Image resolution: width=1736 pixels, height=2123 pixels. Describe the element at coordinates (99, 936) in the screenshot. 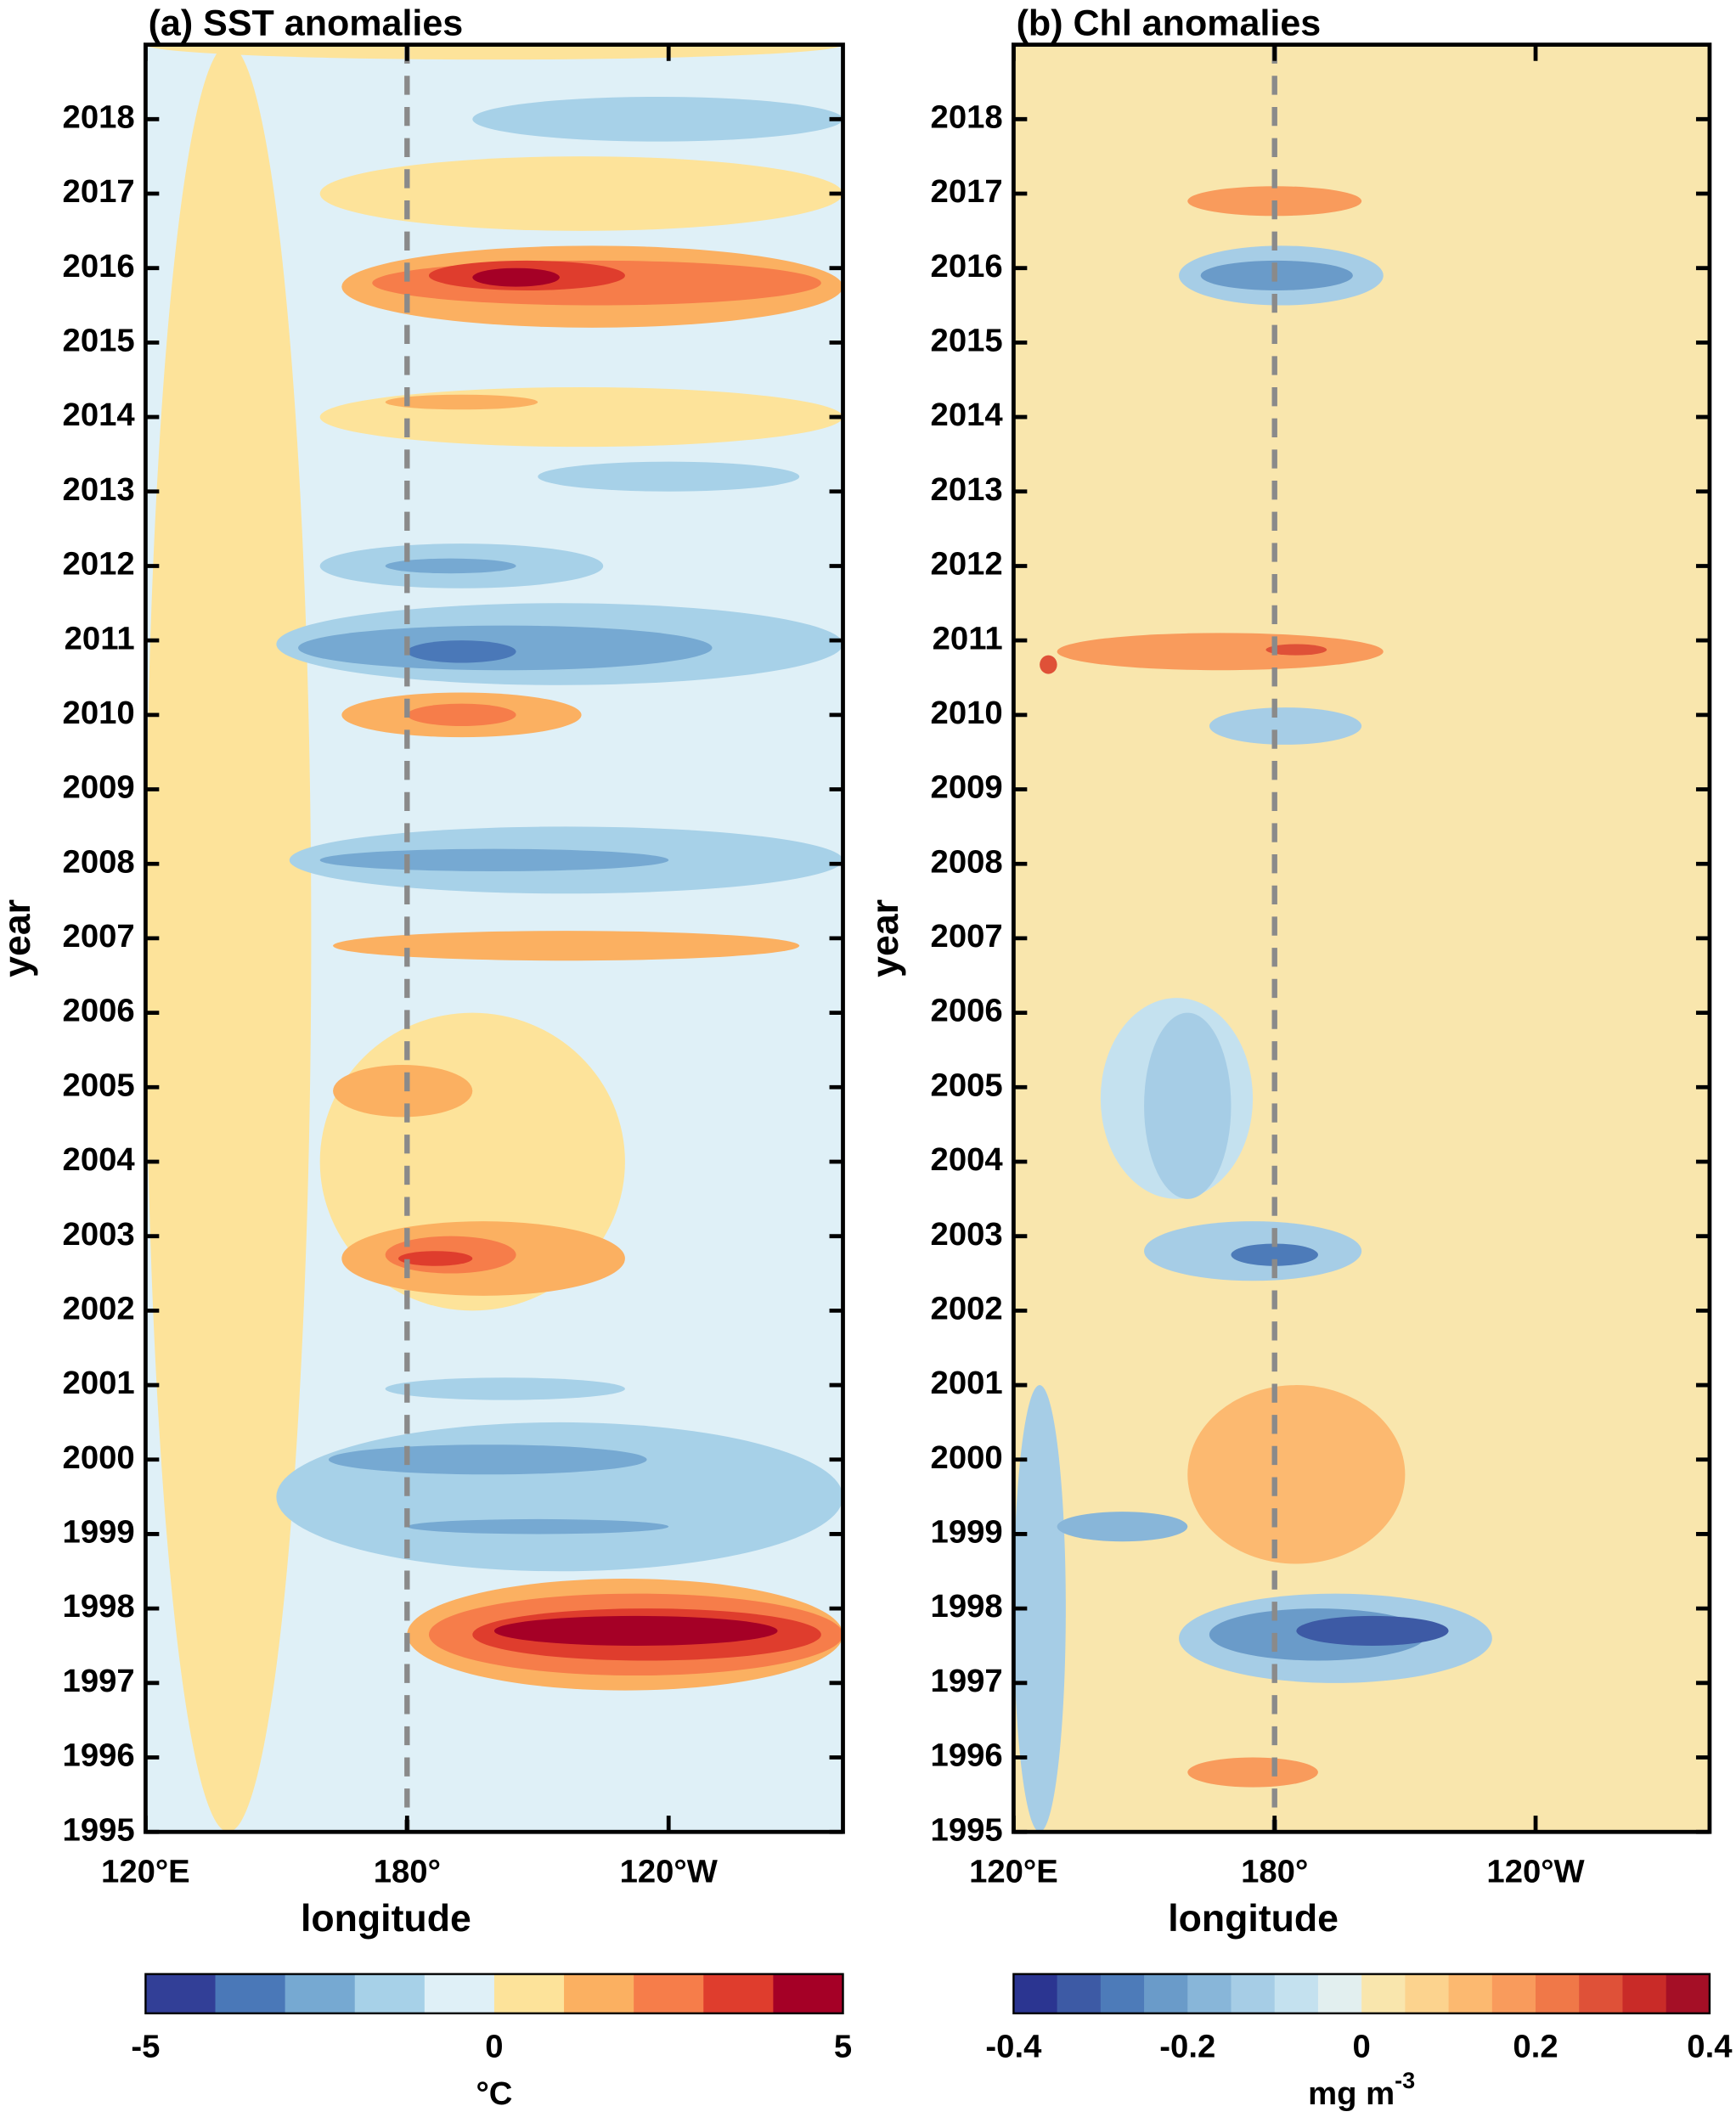

I see `y-tick-label: 2007` at that location.